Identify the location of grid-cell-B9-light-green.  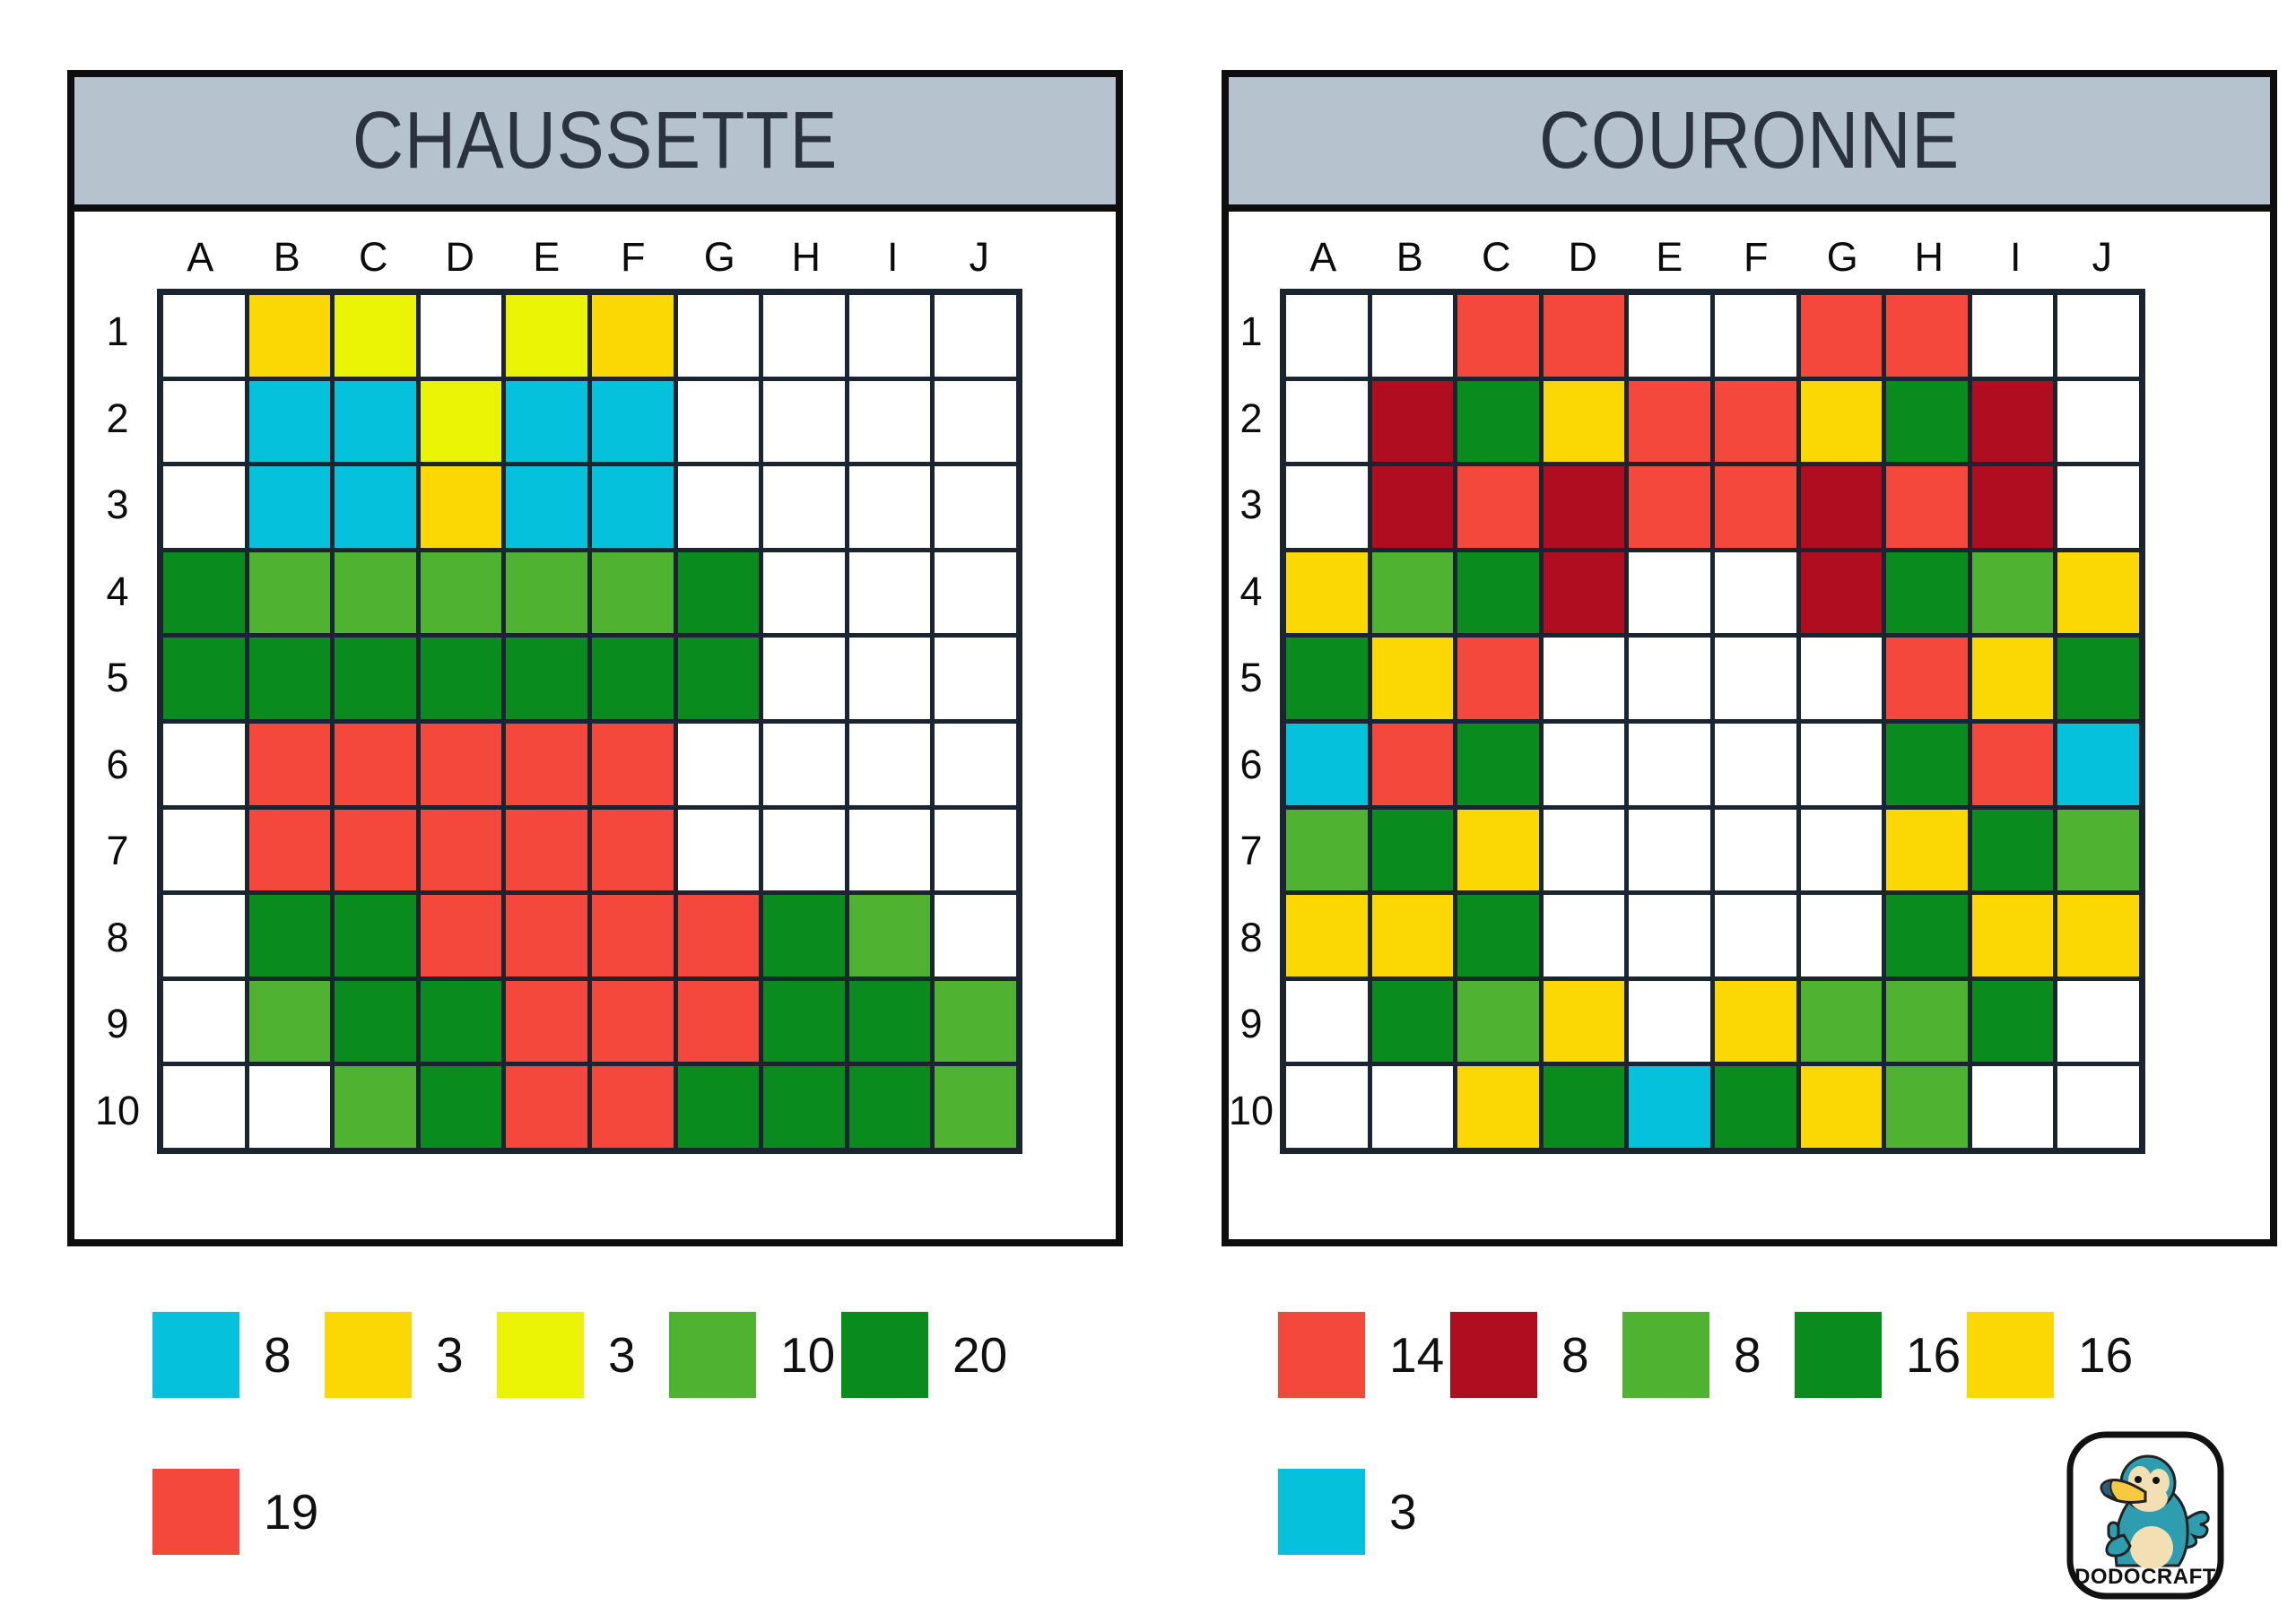
(289, 1021).